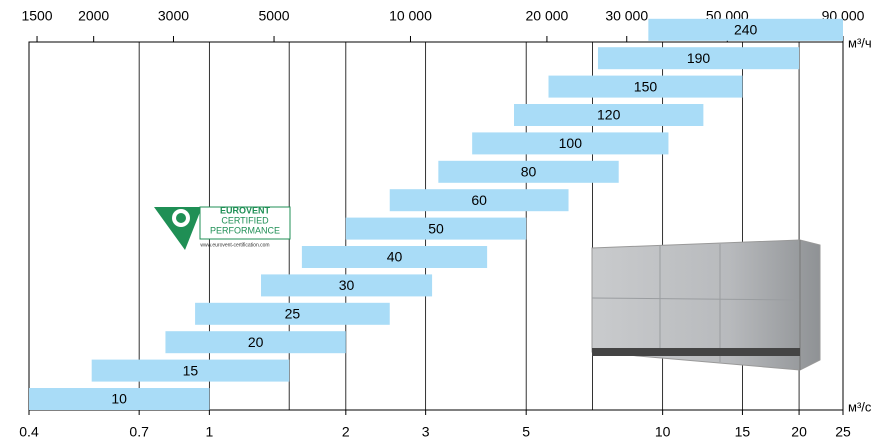  I want to click on bar-label: 50, so click(436, 228).